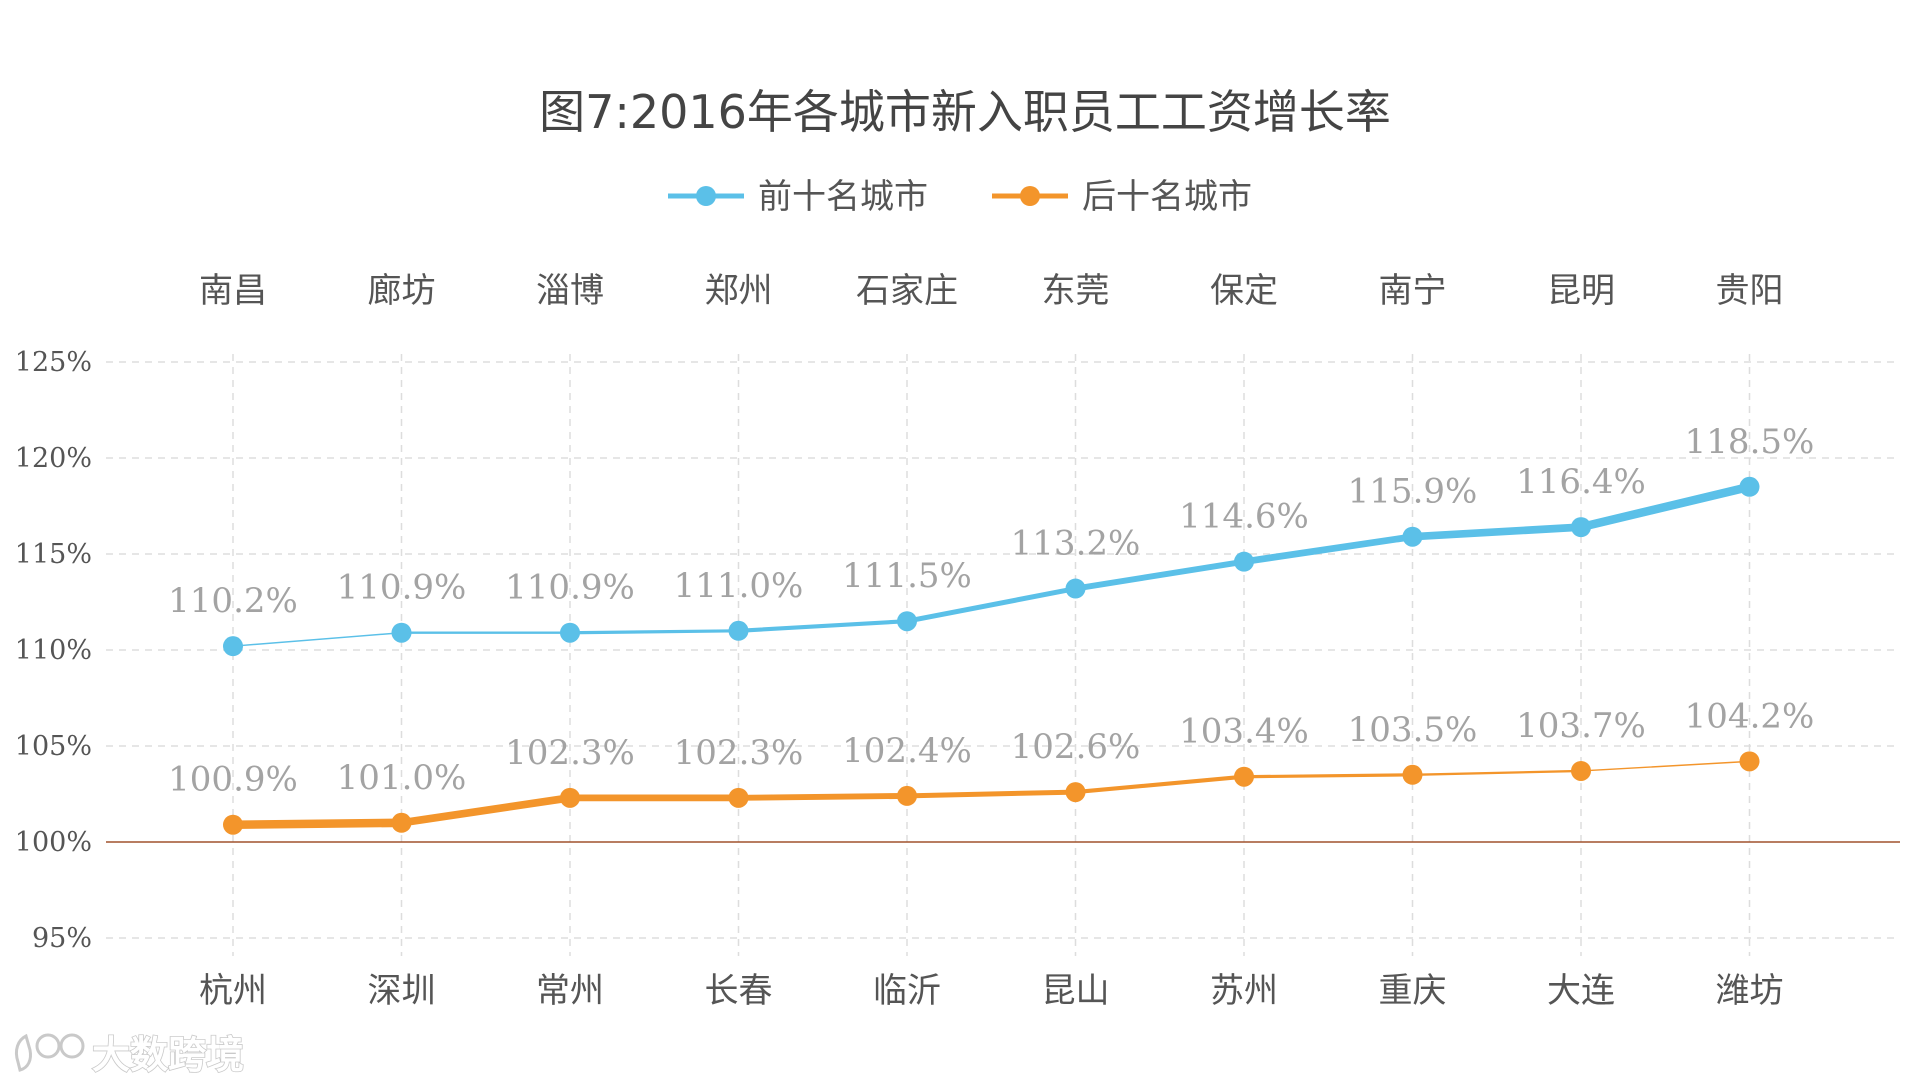 This screenshot has width=1920, height=1080. I want to click on data-label: 118.5%, so click(1750, 442).